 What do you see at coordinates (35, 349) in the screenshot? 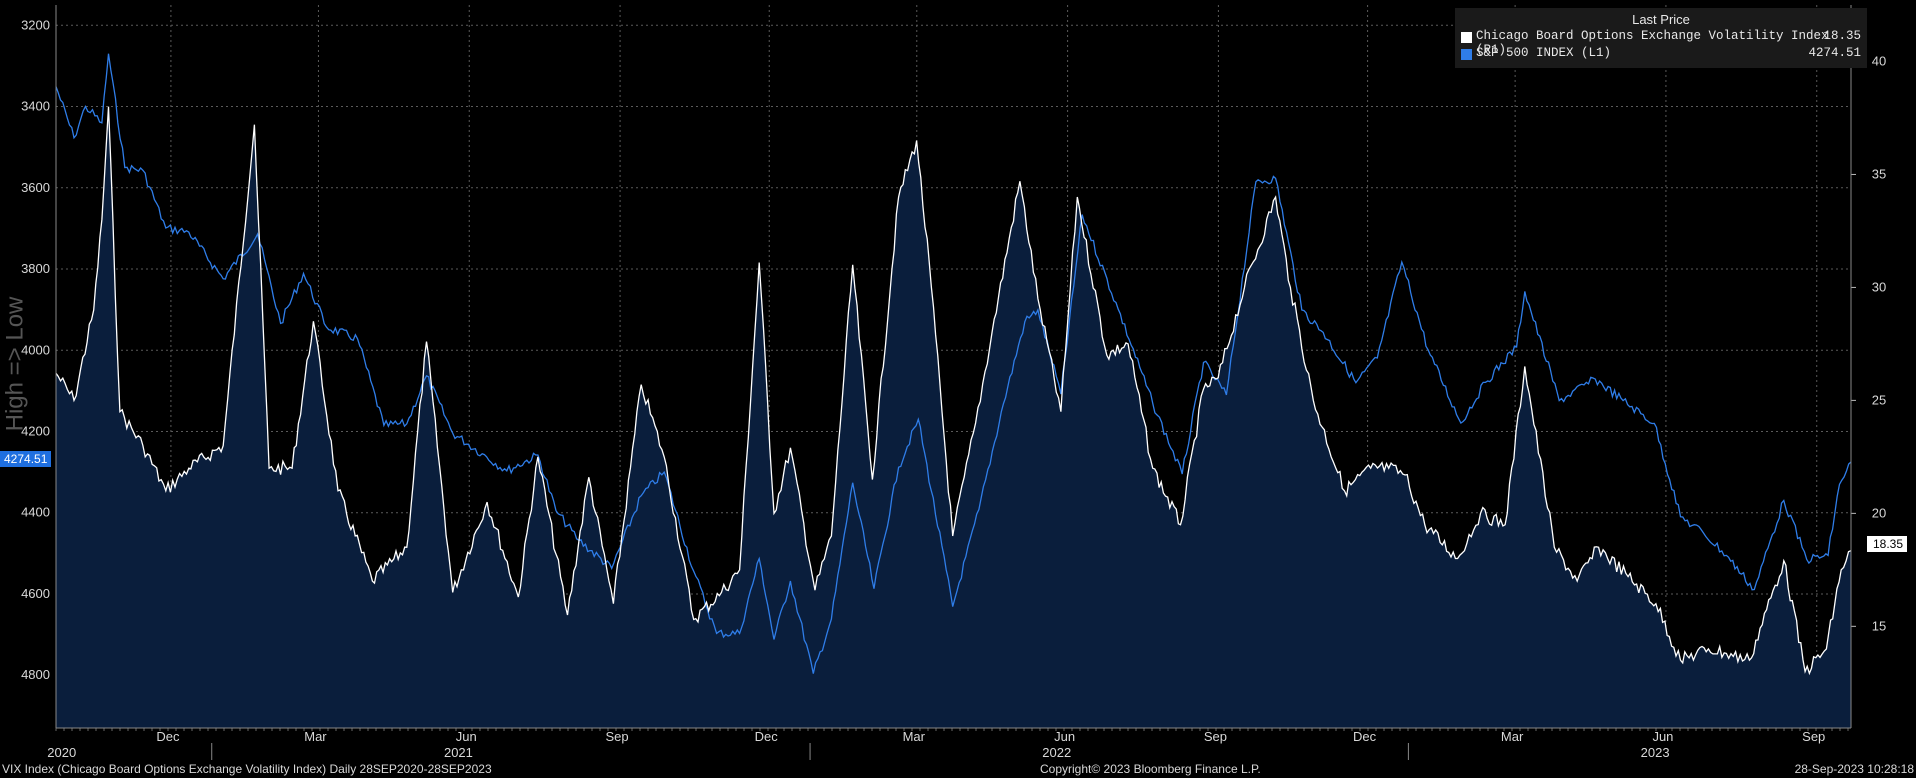
I see `left-tick-label: 4000` at bounding box center [35, 349].